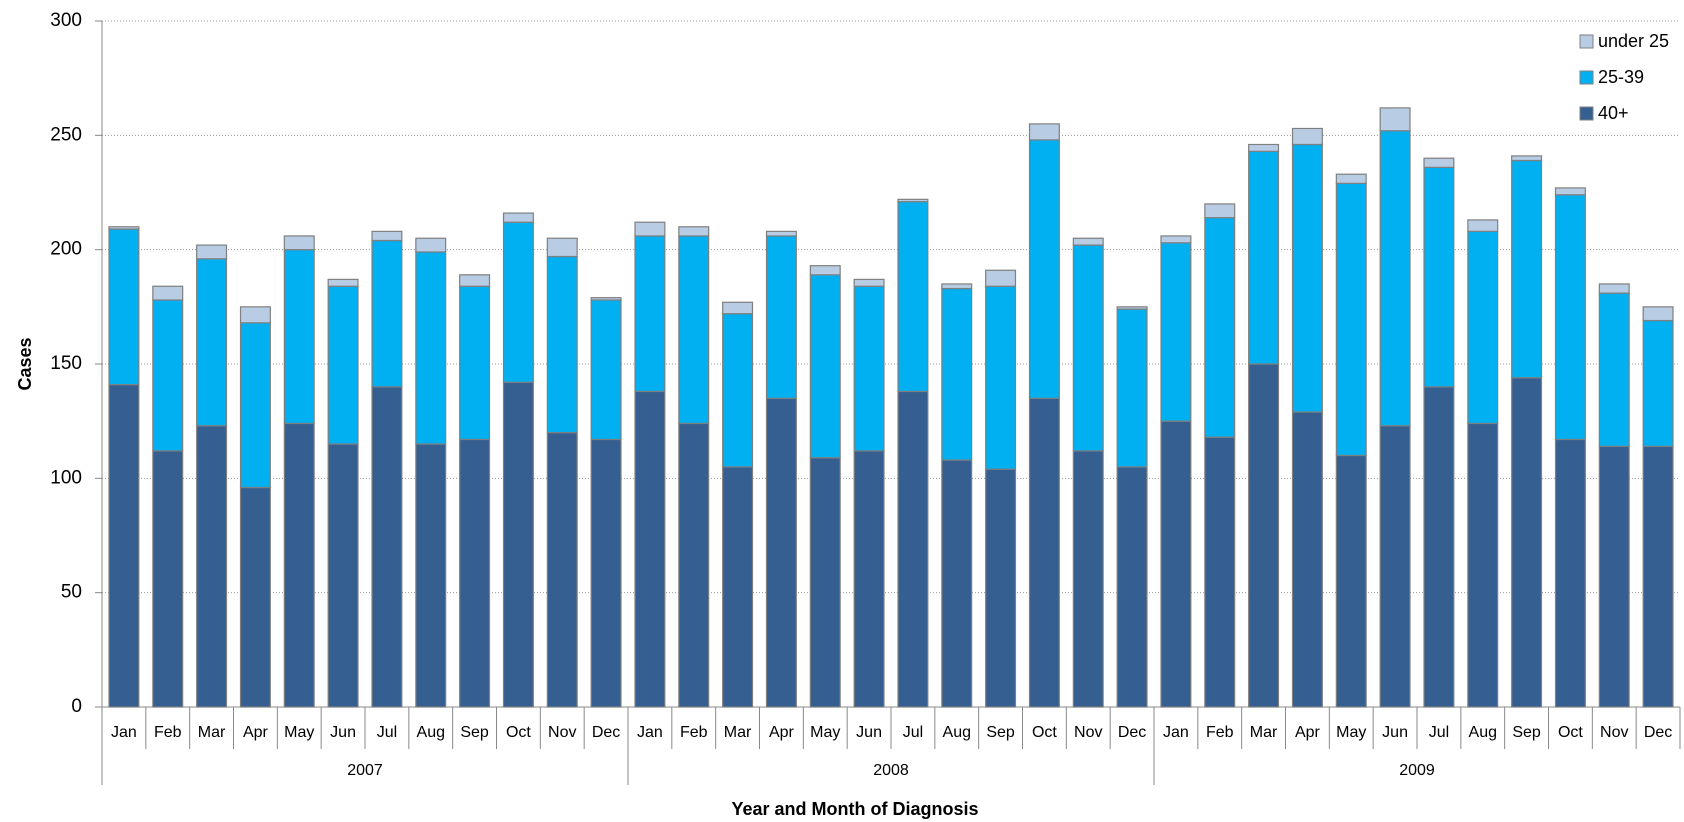 This screenshot has height=822, width=1684. I want to click on x-axis-title: Year and Month of Diagnosis, so click(854, 809).